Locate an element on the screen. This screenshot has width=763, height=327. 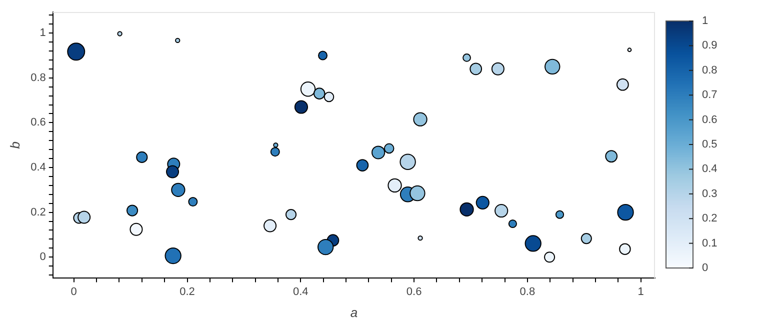
color-bar-label: 0.7 is located at coordinates (710, 95).